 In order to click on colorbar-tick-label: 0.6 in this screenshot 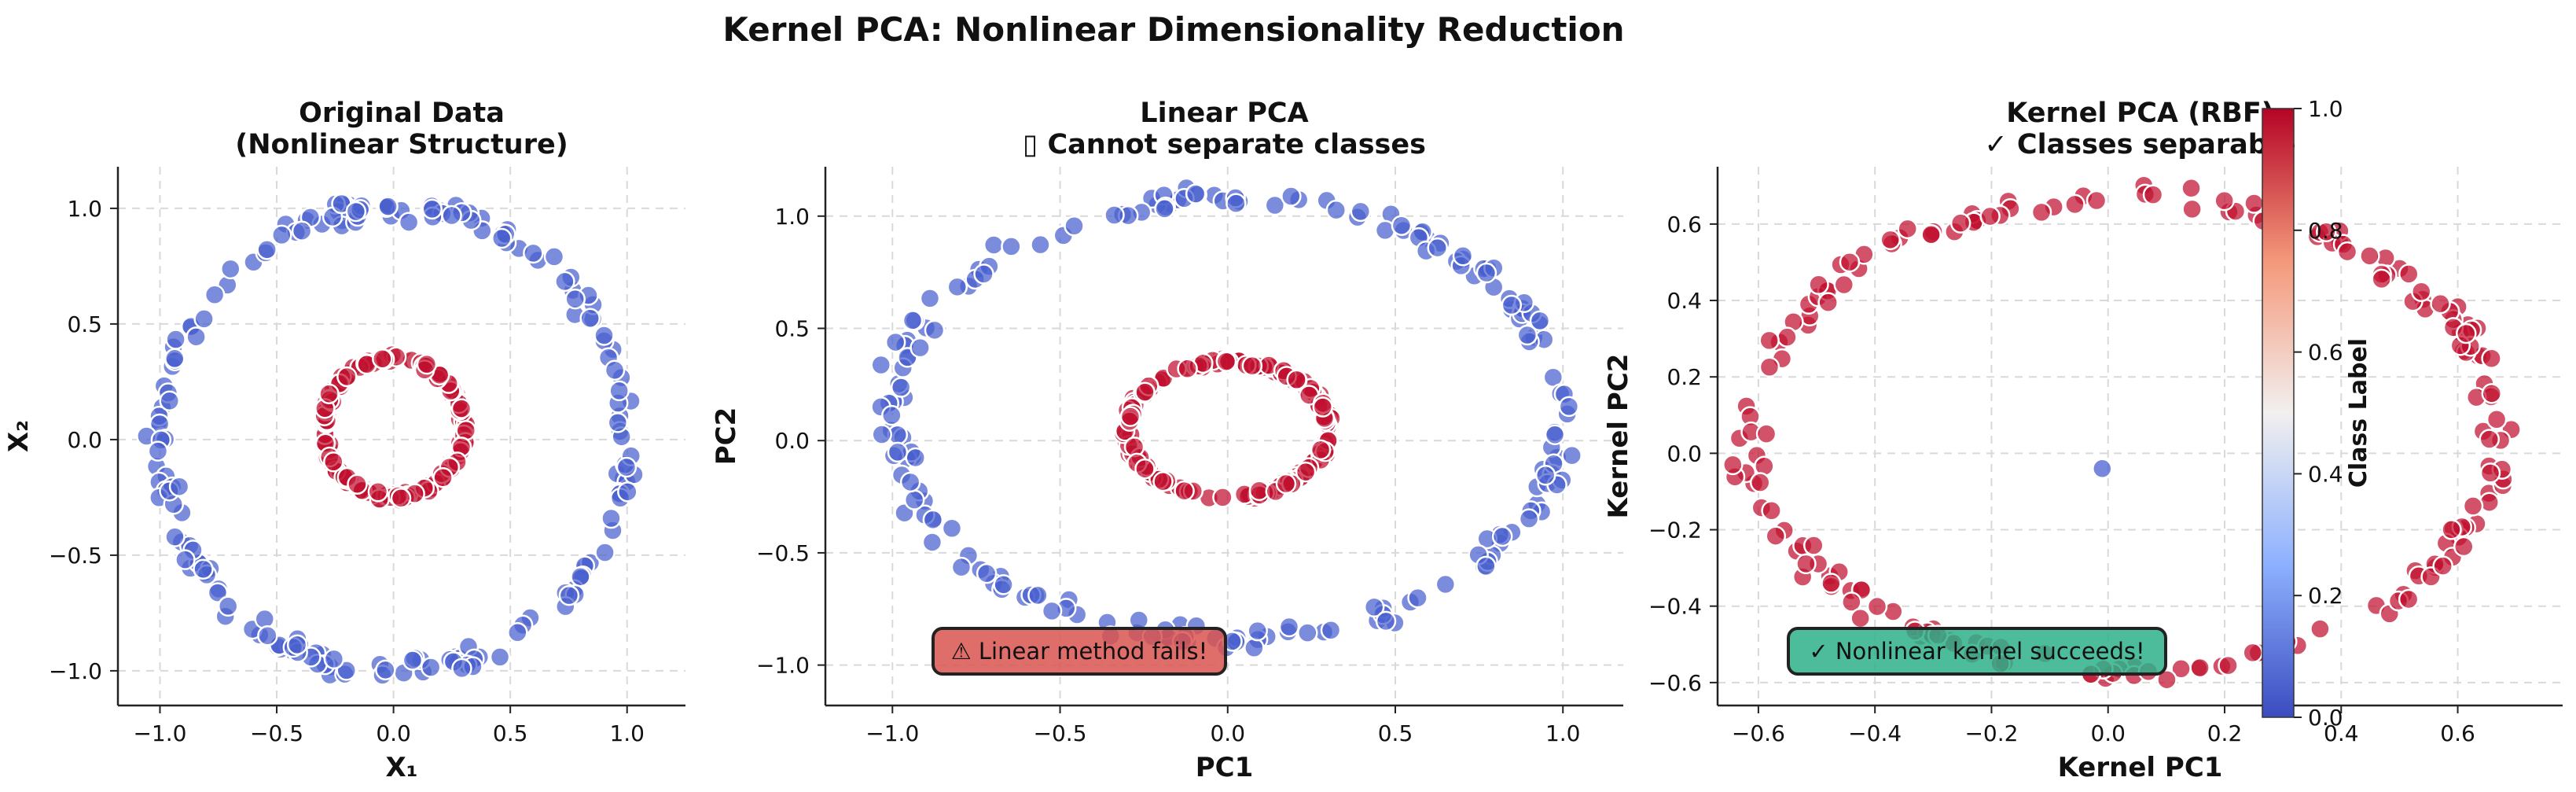, I will do `click(2325, 353)`.